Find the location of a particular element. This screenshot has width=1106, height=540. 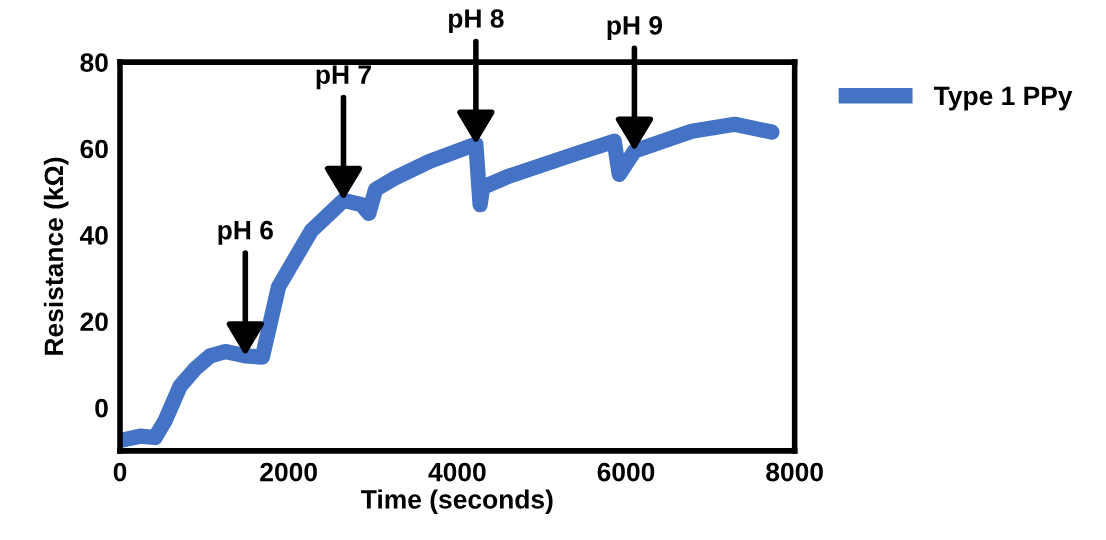

x-tick-label: 8000 is located at coordinates (794, 472).